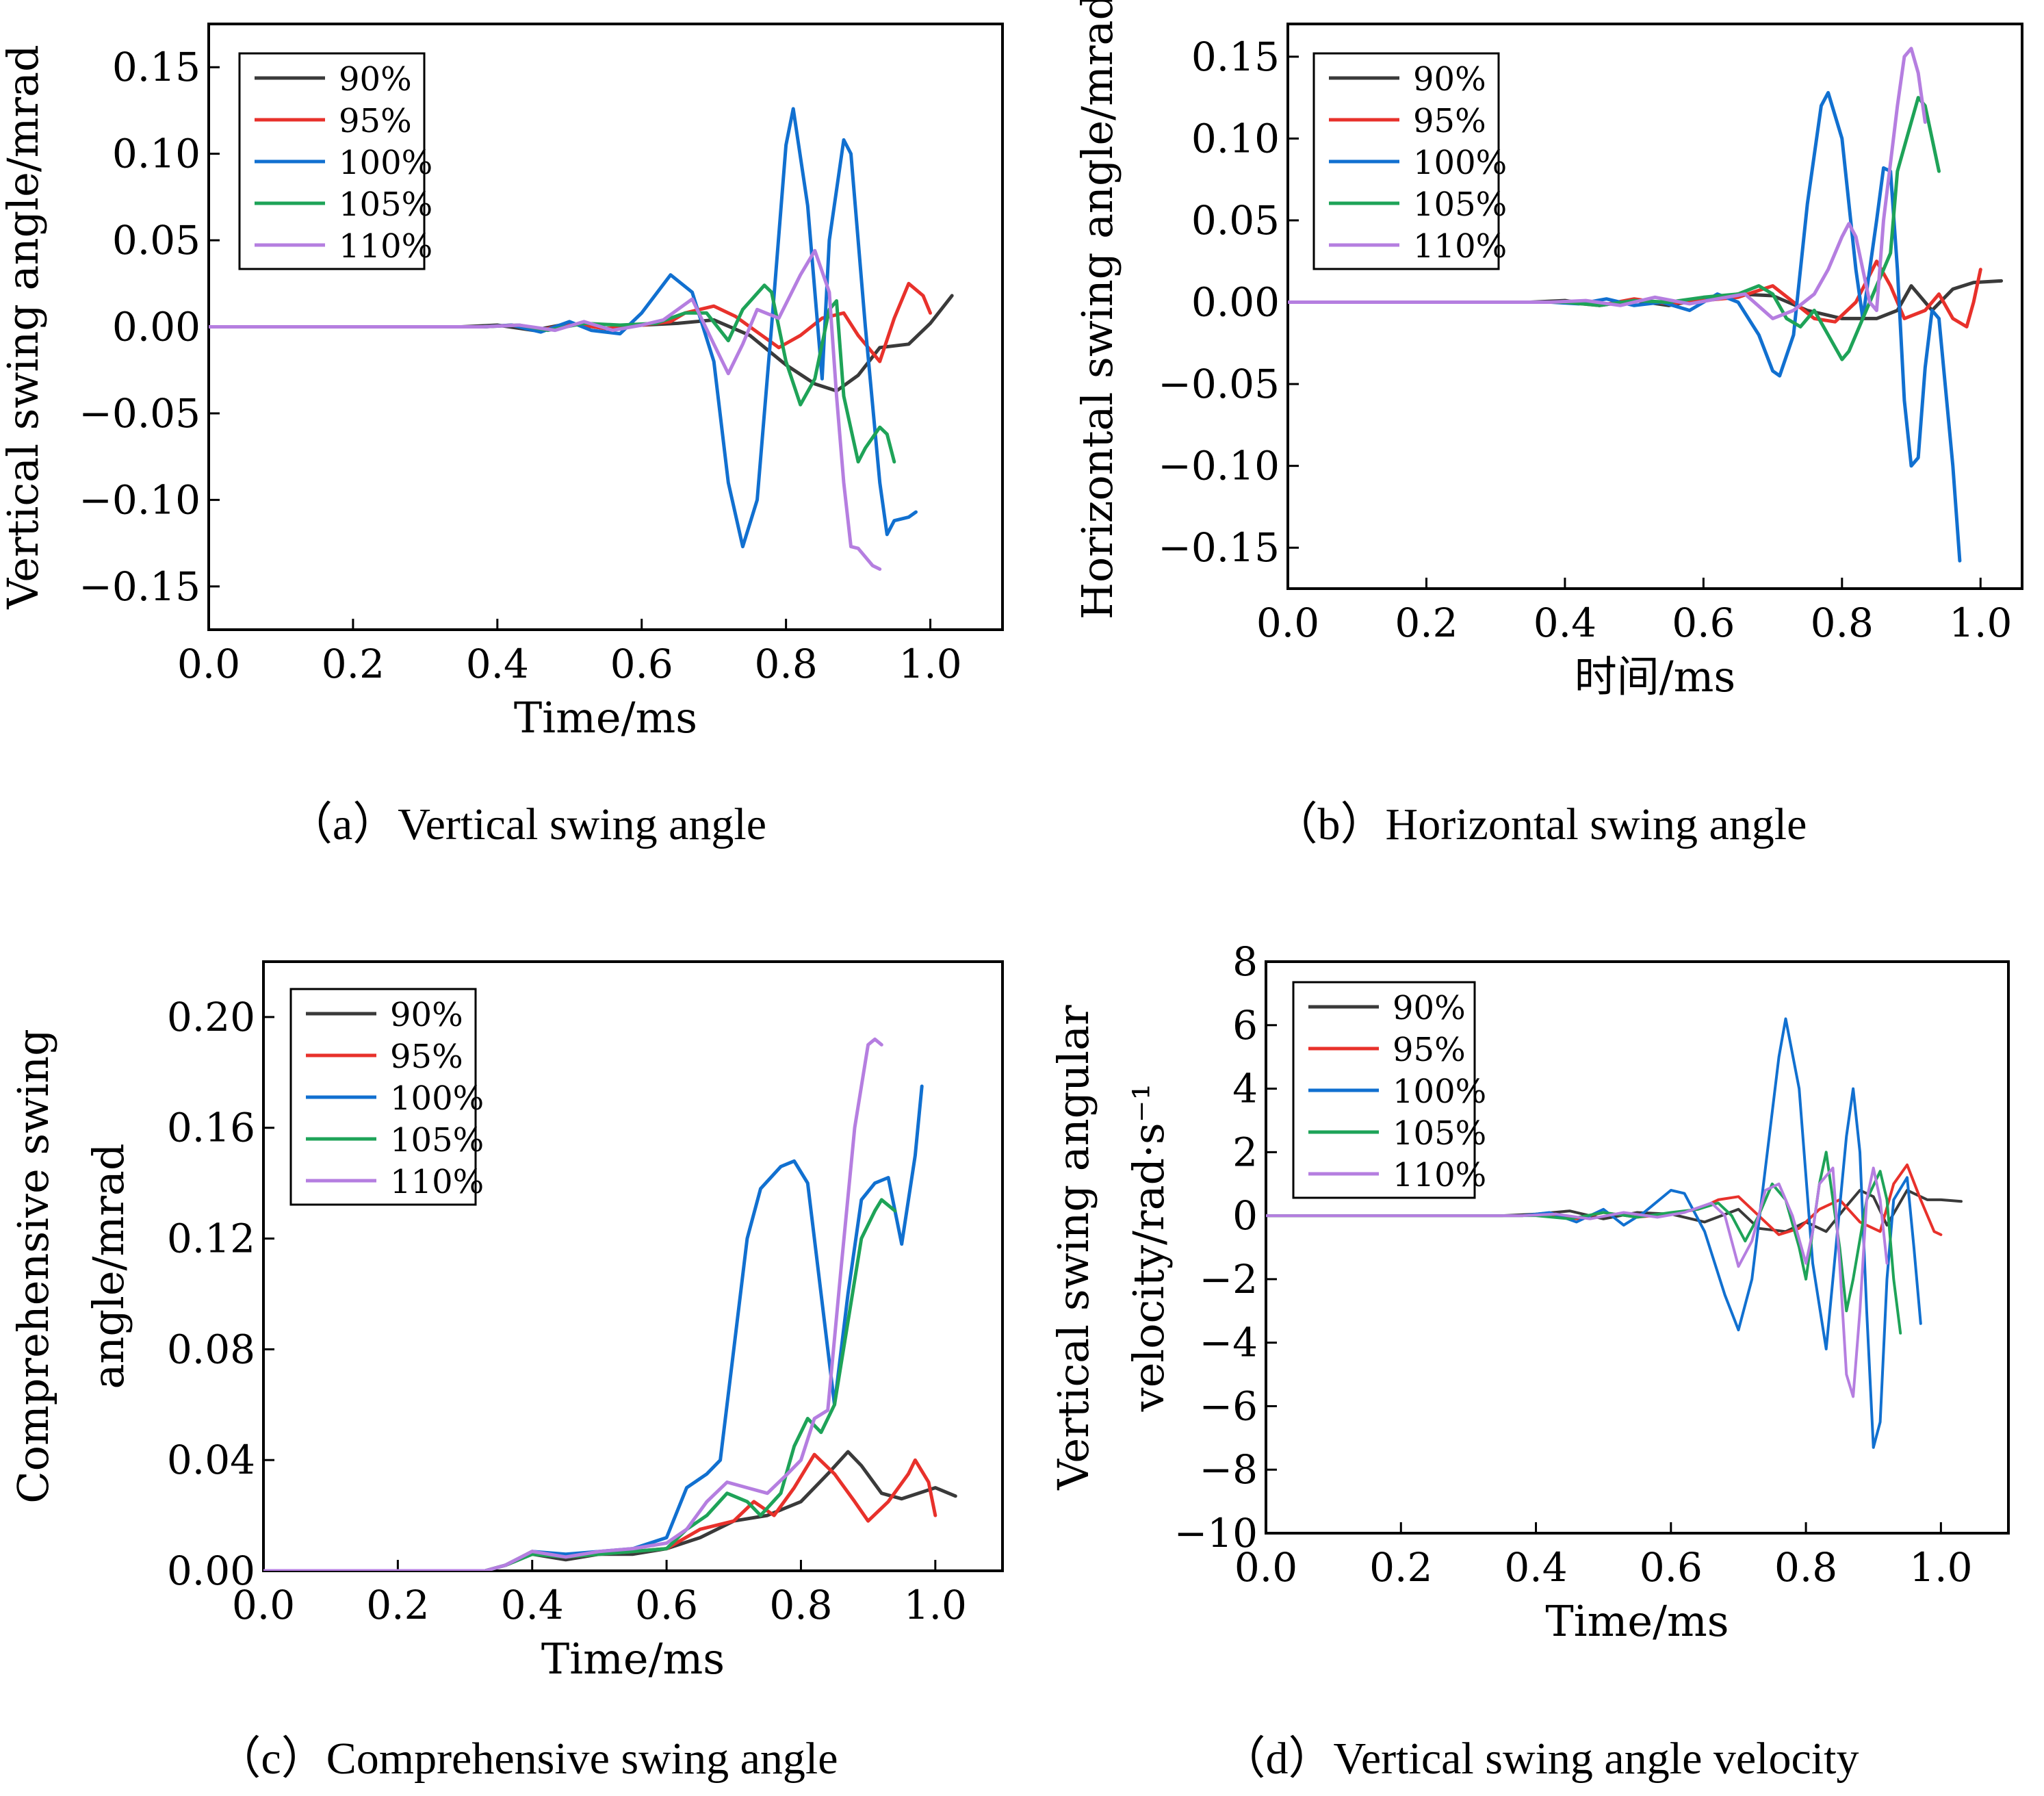 The image size is (2044, 1796). What do you see at coordinates (1229, 1469) in the screenshot?
I see `y-tick-label: −8` at bounding box center [1229, 1469].